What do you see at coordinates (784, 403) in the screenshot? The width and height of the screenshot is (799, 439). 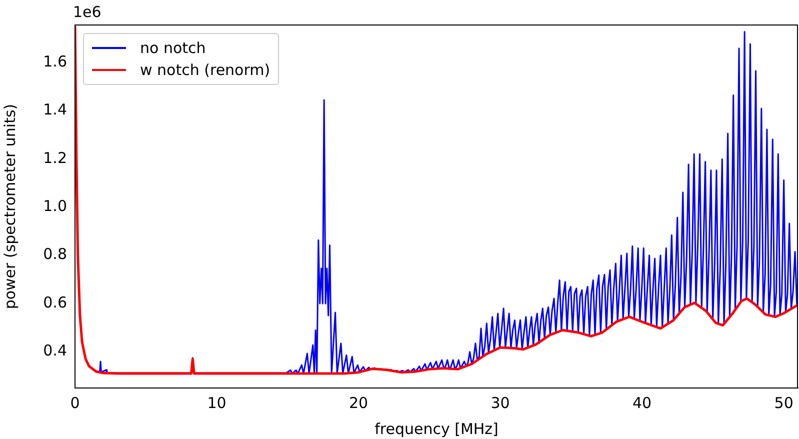 I see `x-tick-label: 50` at bounding box center [784, 403].